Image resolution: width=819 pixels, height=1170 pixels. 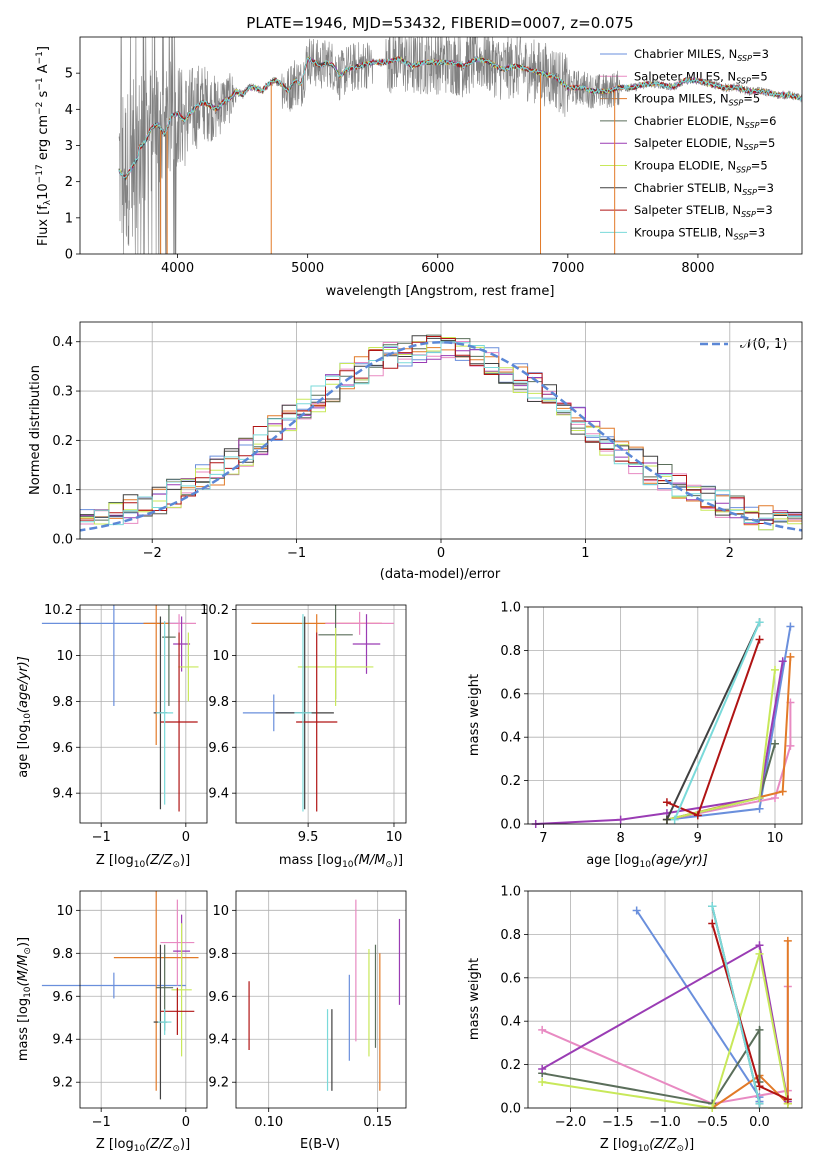 I want to click on x-tick-label: 0.0, so click(x=759, y=1122).